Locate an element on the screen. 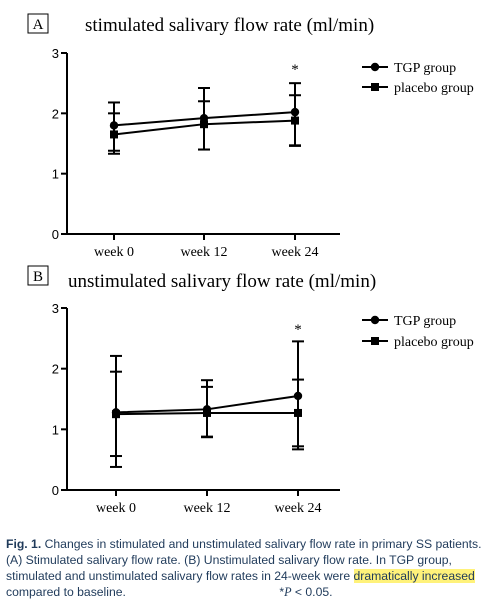 The image size is (504, 610). chart-b-x-tick-label: week 24 is located at coordinates (297, 508).